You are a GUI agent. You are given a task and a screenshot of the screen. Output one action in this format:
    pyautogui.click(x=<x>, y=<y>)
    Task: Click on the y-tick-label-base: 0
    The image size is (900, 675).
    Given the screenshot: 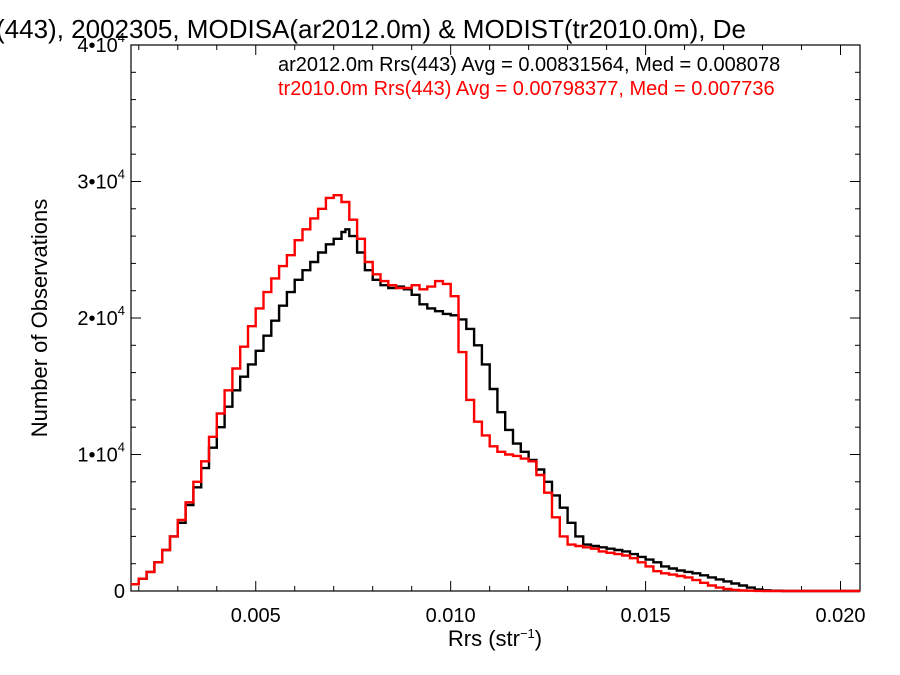 What is the action you would take?
    pyautogui.click(x=119, y=592)
    